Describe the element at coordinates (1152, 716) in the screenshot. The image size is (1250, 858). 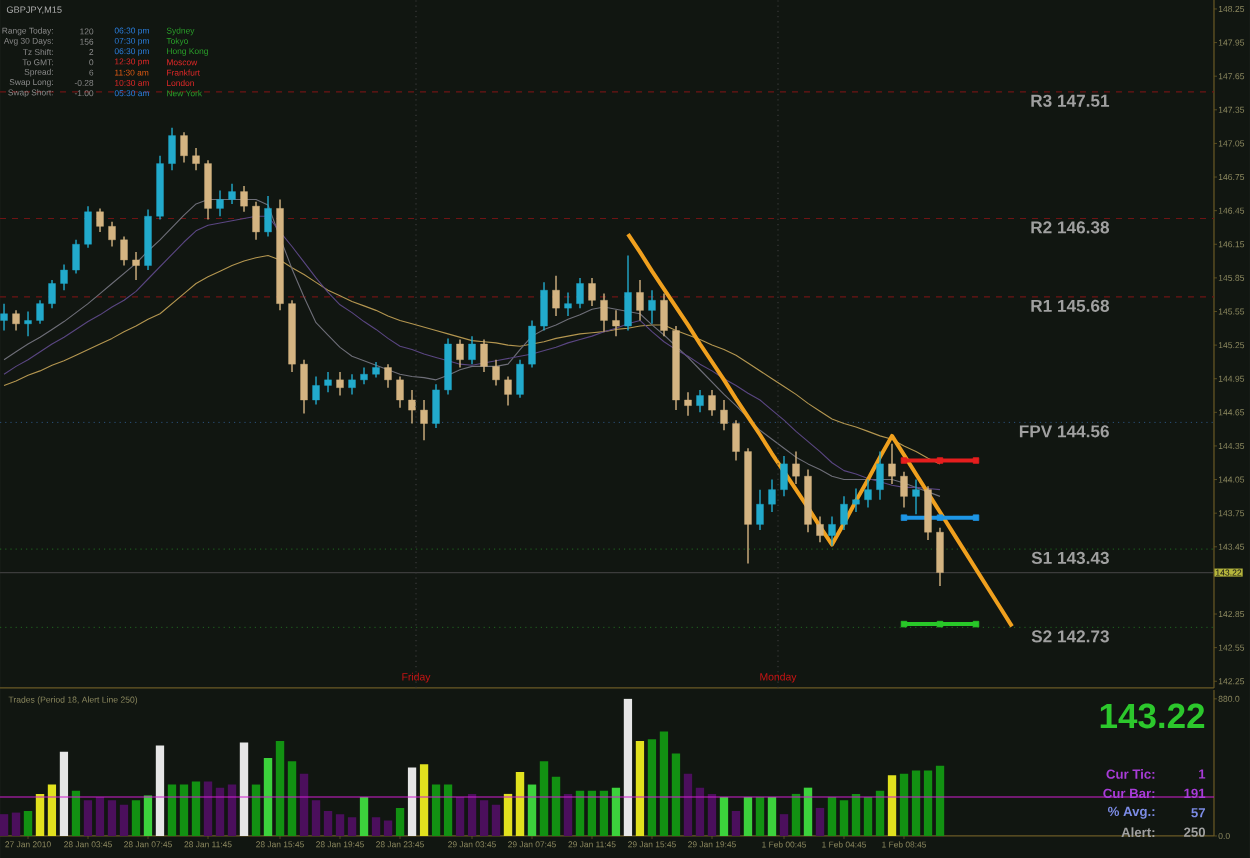
I see `annotation: 143.22` at that location.